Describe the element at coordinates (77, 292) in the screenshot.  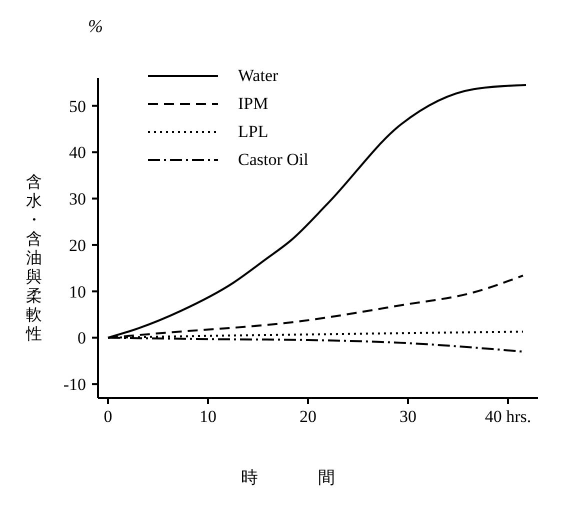
I see `y-tick-label: 10` at that location.